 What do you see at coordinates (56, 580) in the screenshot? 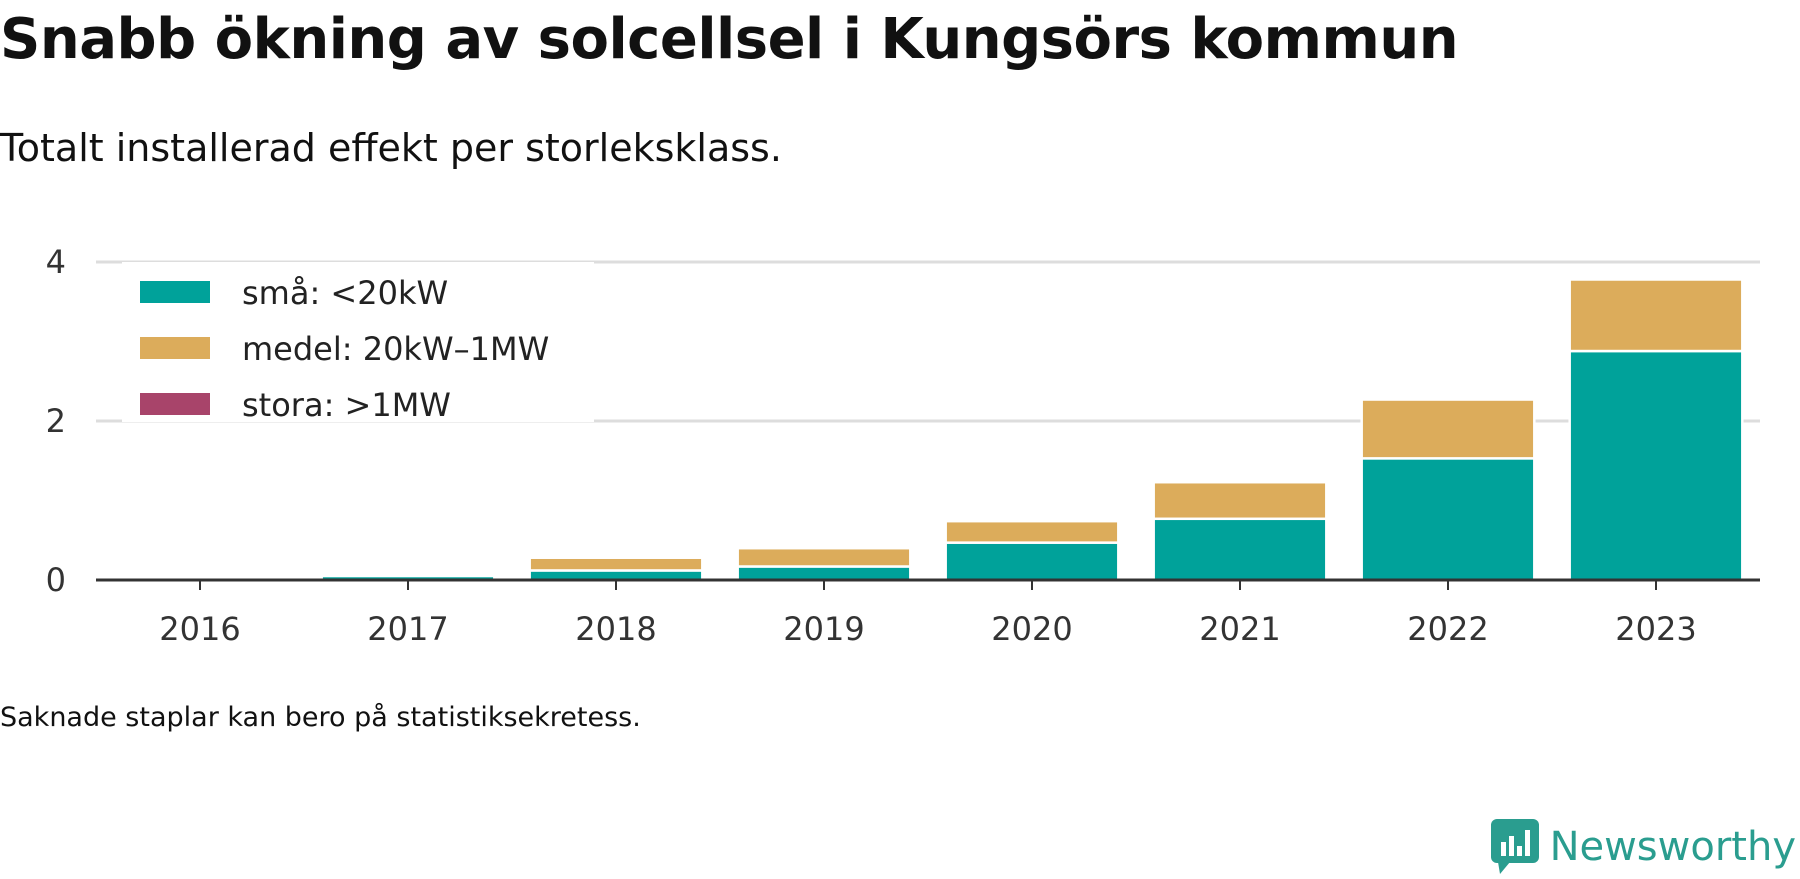
I see `y-tick-label: 0` at bounding box center [56, 580].